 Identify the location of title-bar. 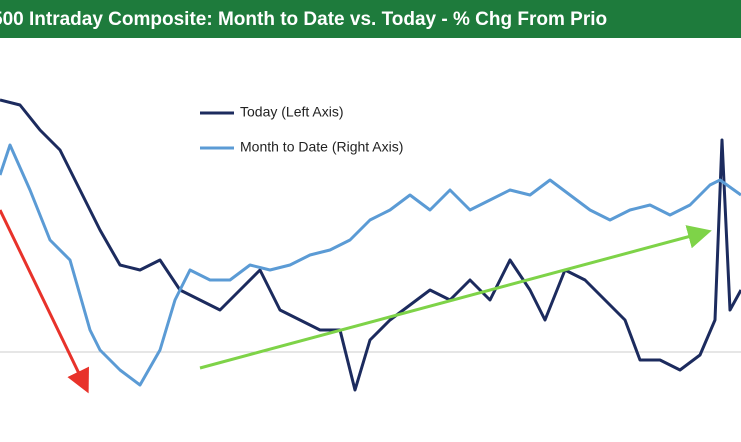
(370, 19).